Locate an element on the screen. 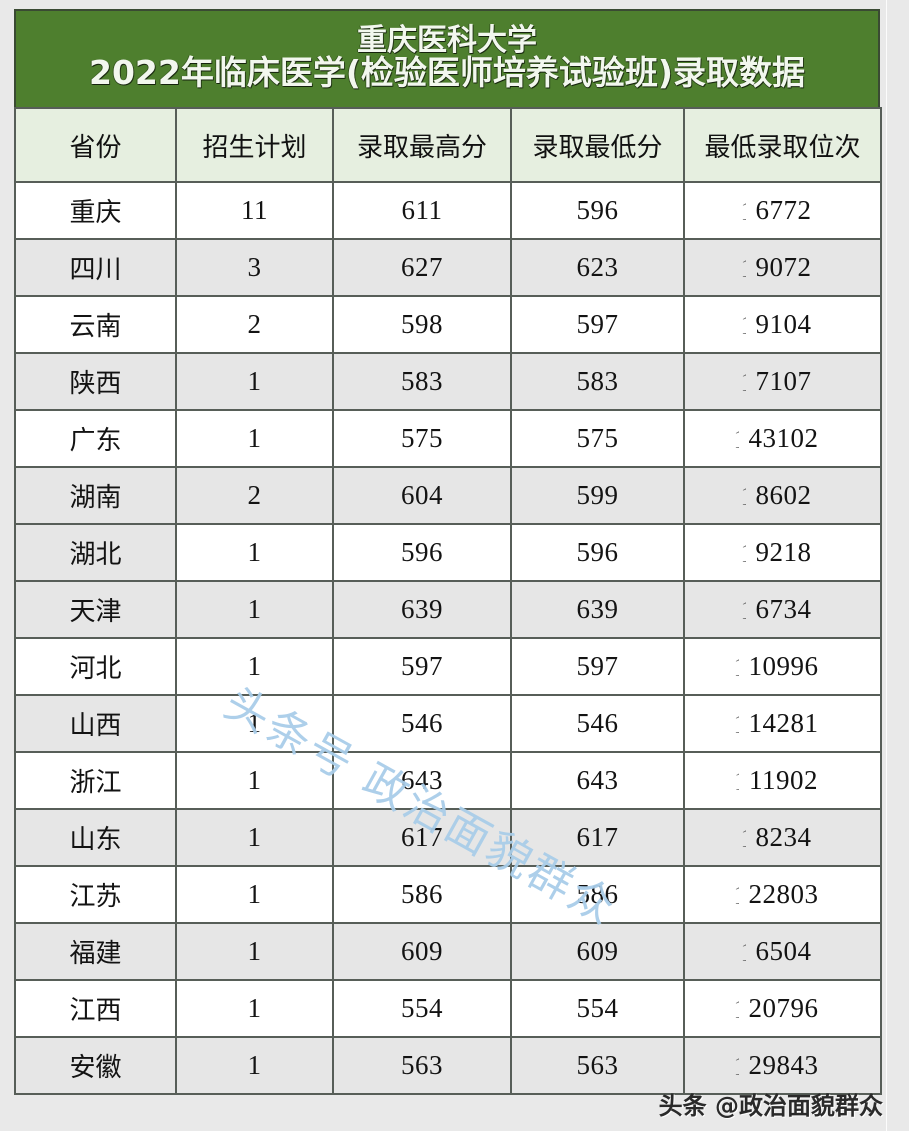 This screenshot has width=909, height=1131. table-header-row: 省份 招生计划 录取最高分 录取最低分 最低录取位次 is located at coordinates (448, 145).